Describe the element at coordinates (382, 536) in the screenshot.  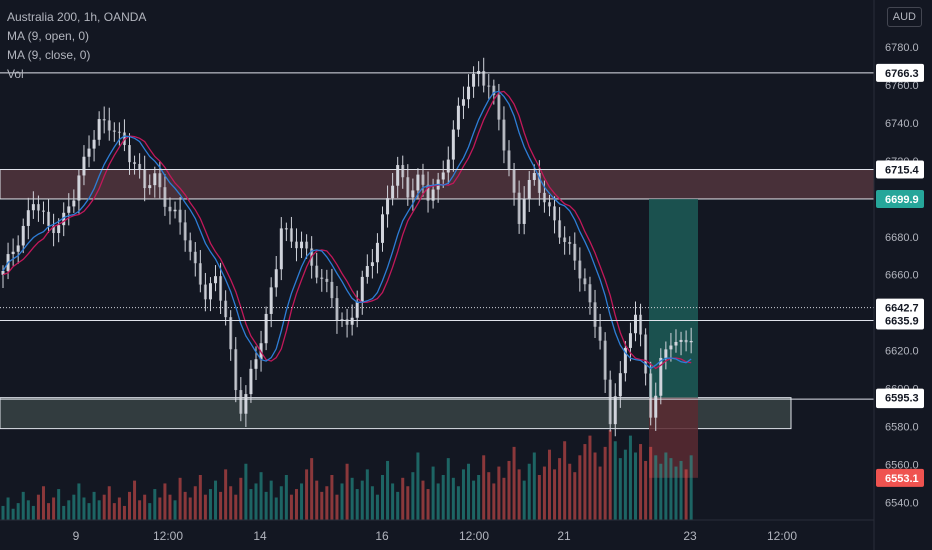
I see `x-tick-label: 16` at that location.